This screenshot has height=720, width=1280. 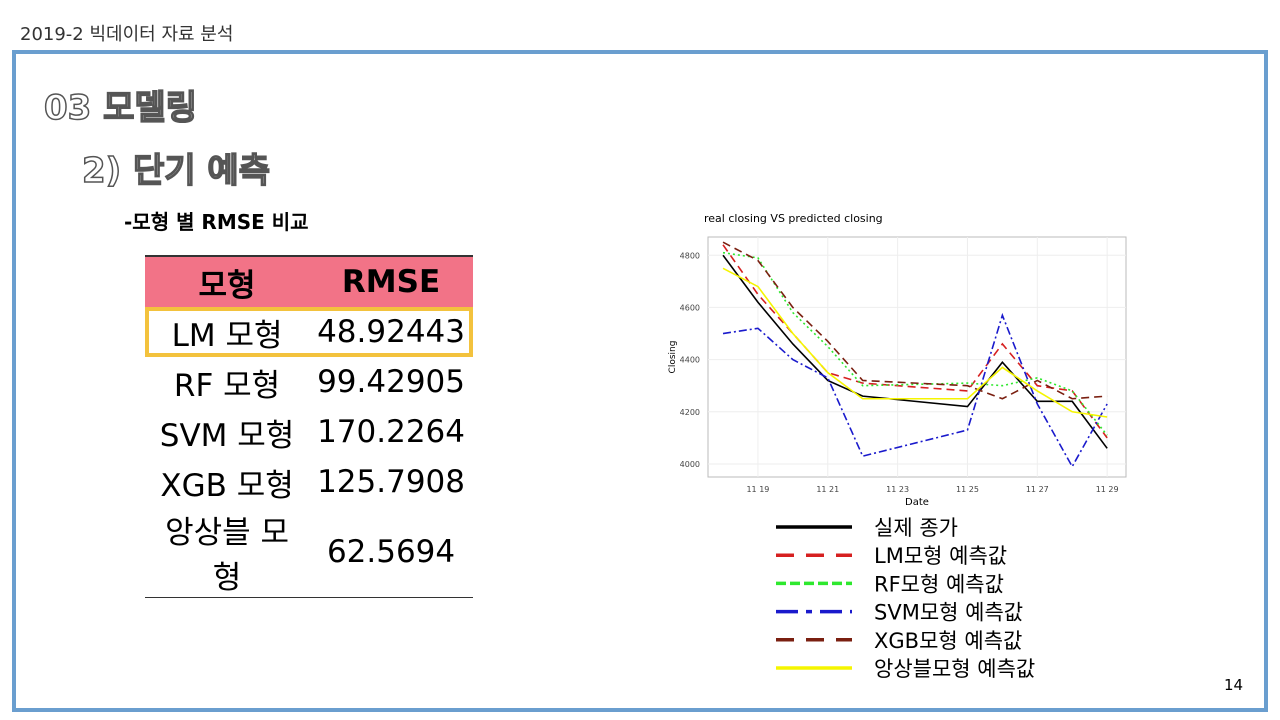 What do you see at coordinates (391, 332) in the screenshot?
I see `table-cell: 48.92443` at bounding box center [391, 332].